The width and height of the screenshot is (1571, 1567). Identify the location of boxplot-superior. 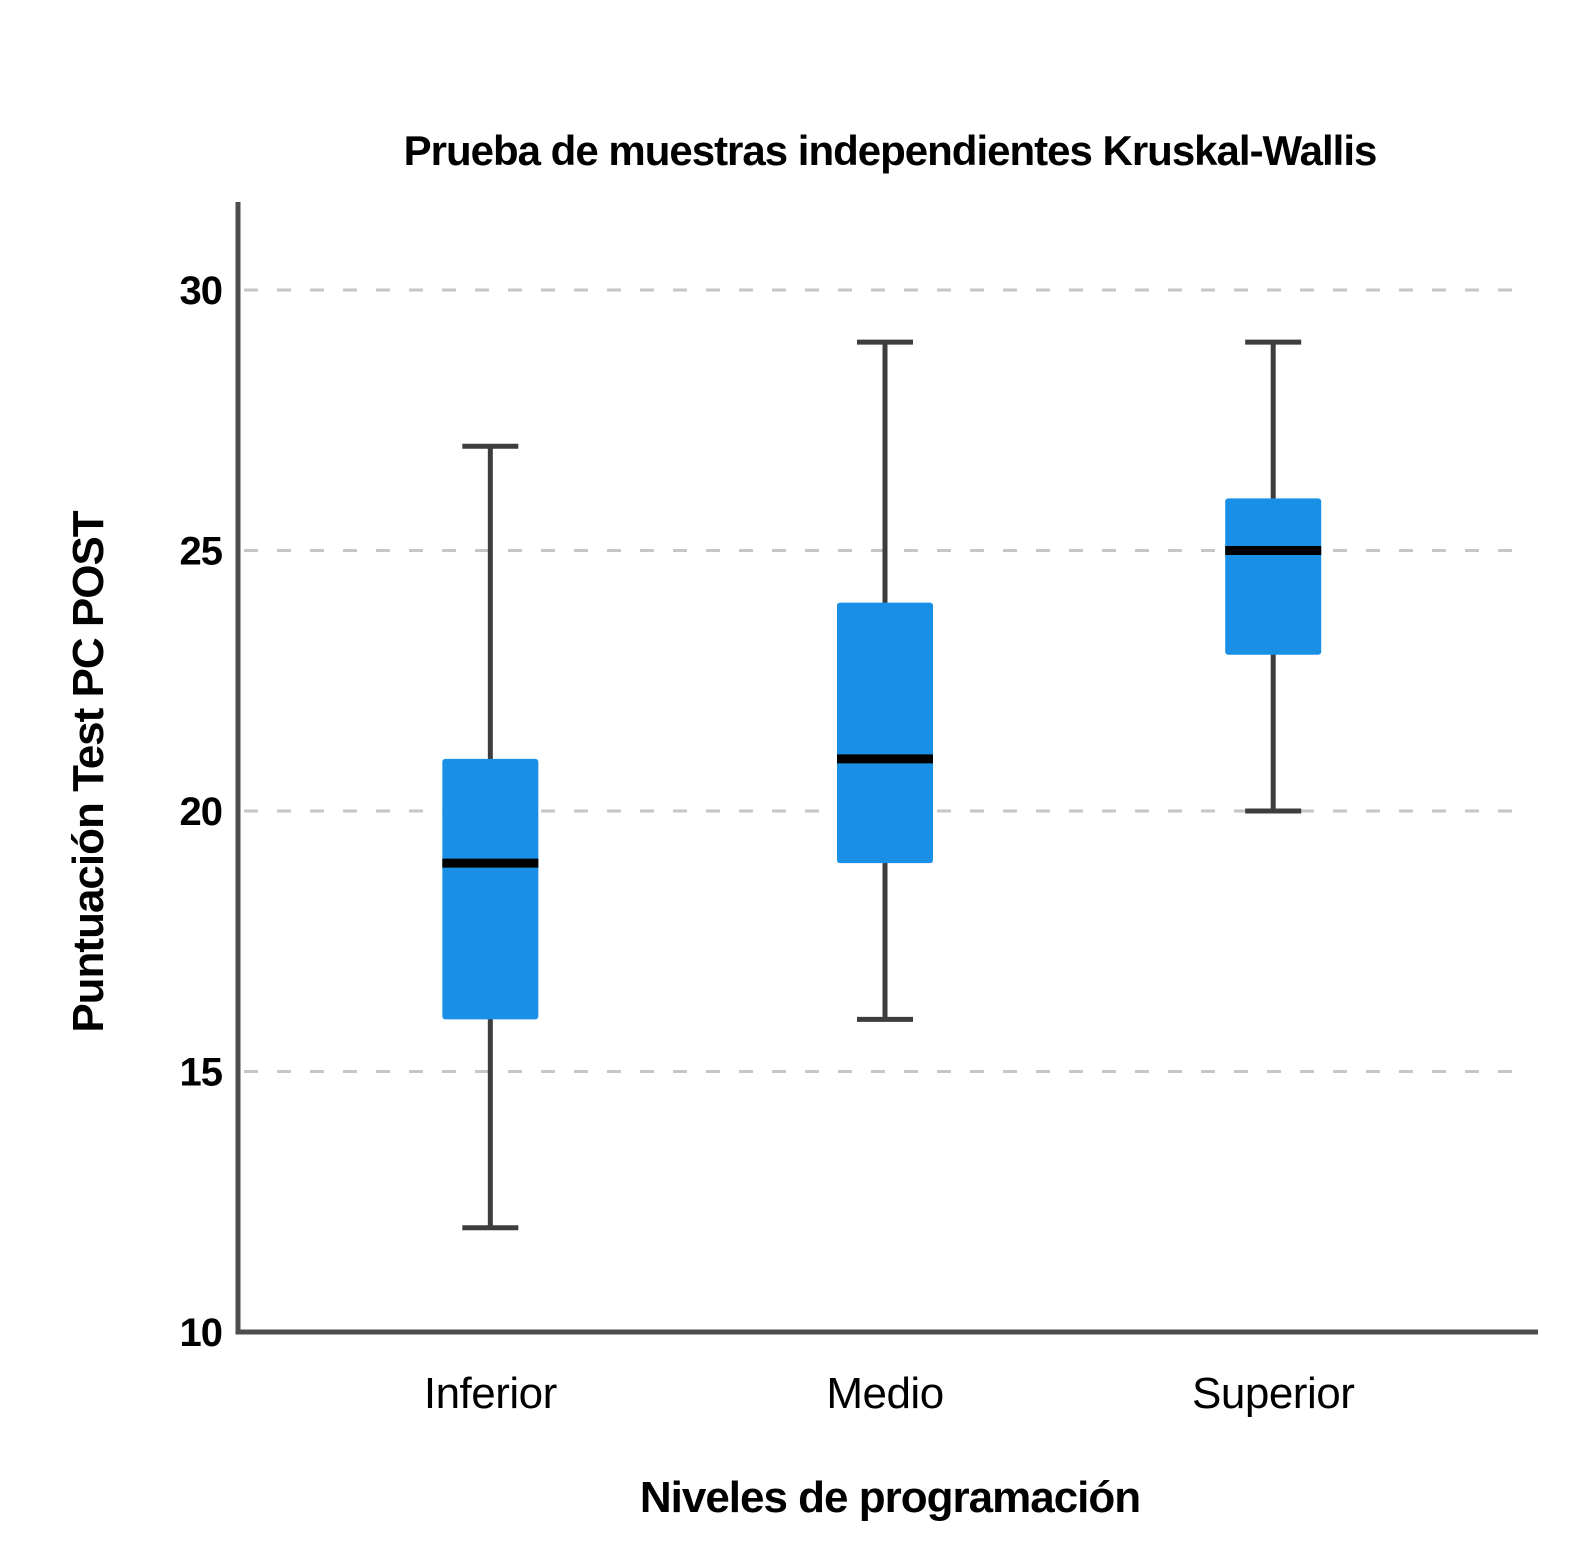
(1273, 576).